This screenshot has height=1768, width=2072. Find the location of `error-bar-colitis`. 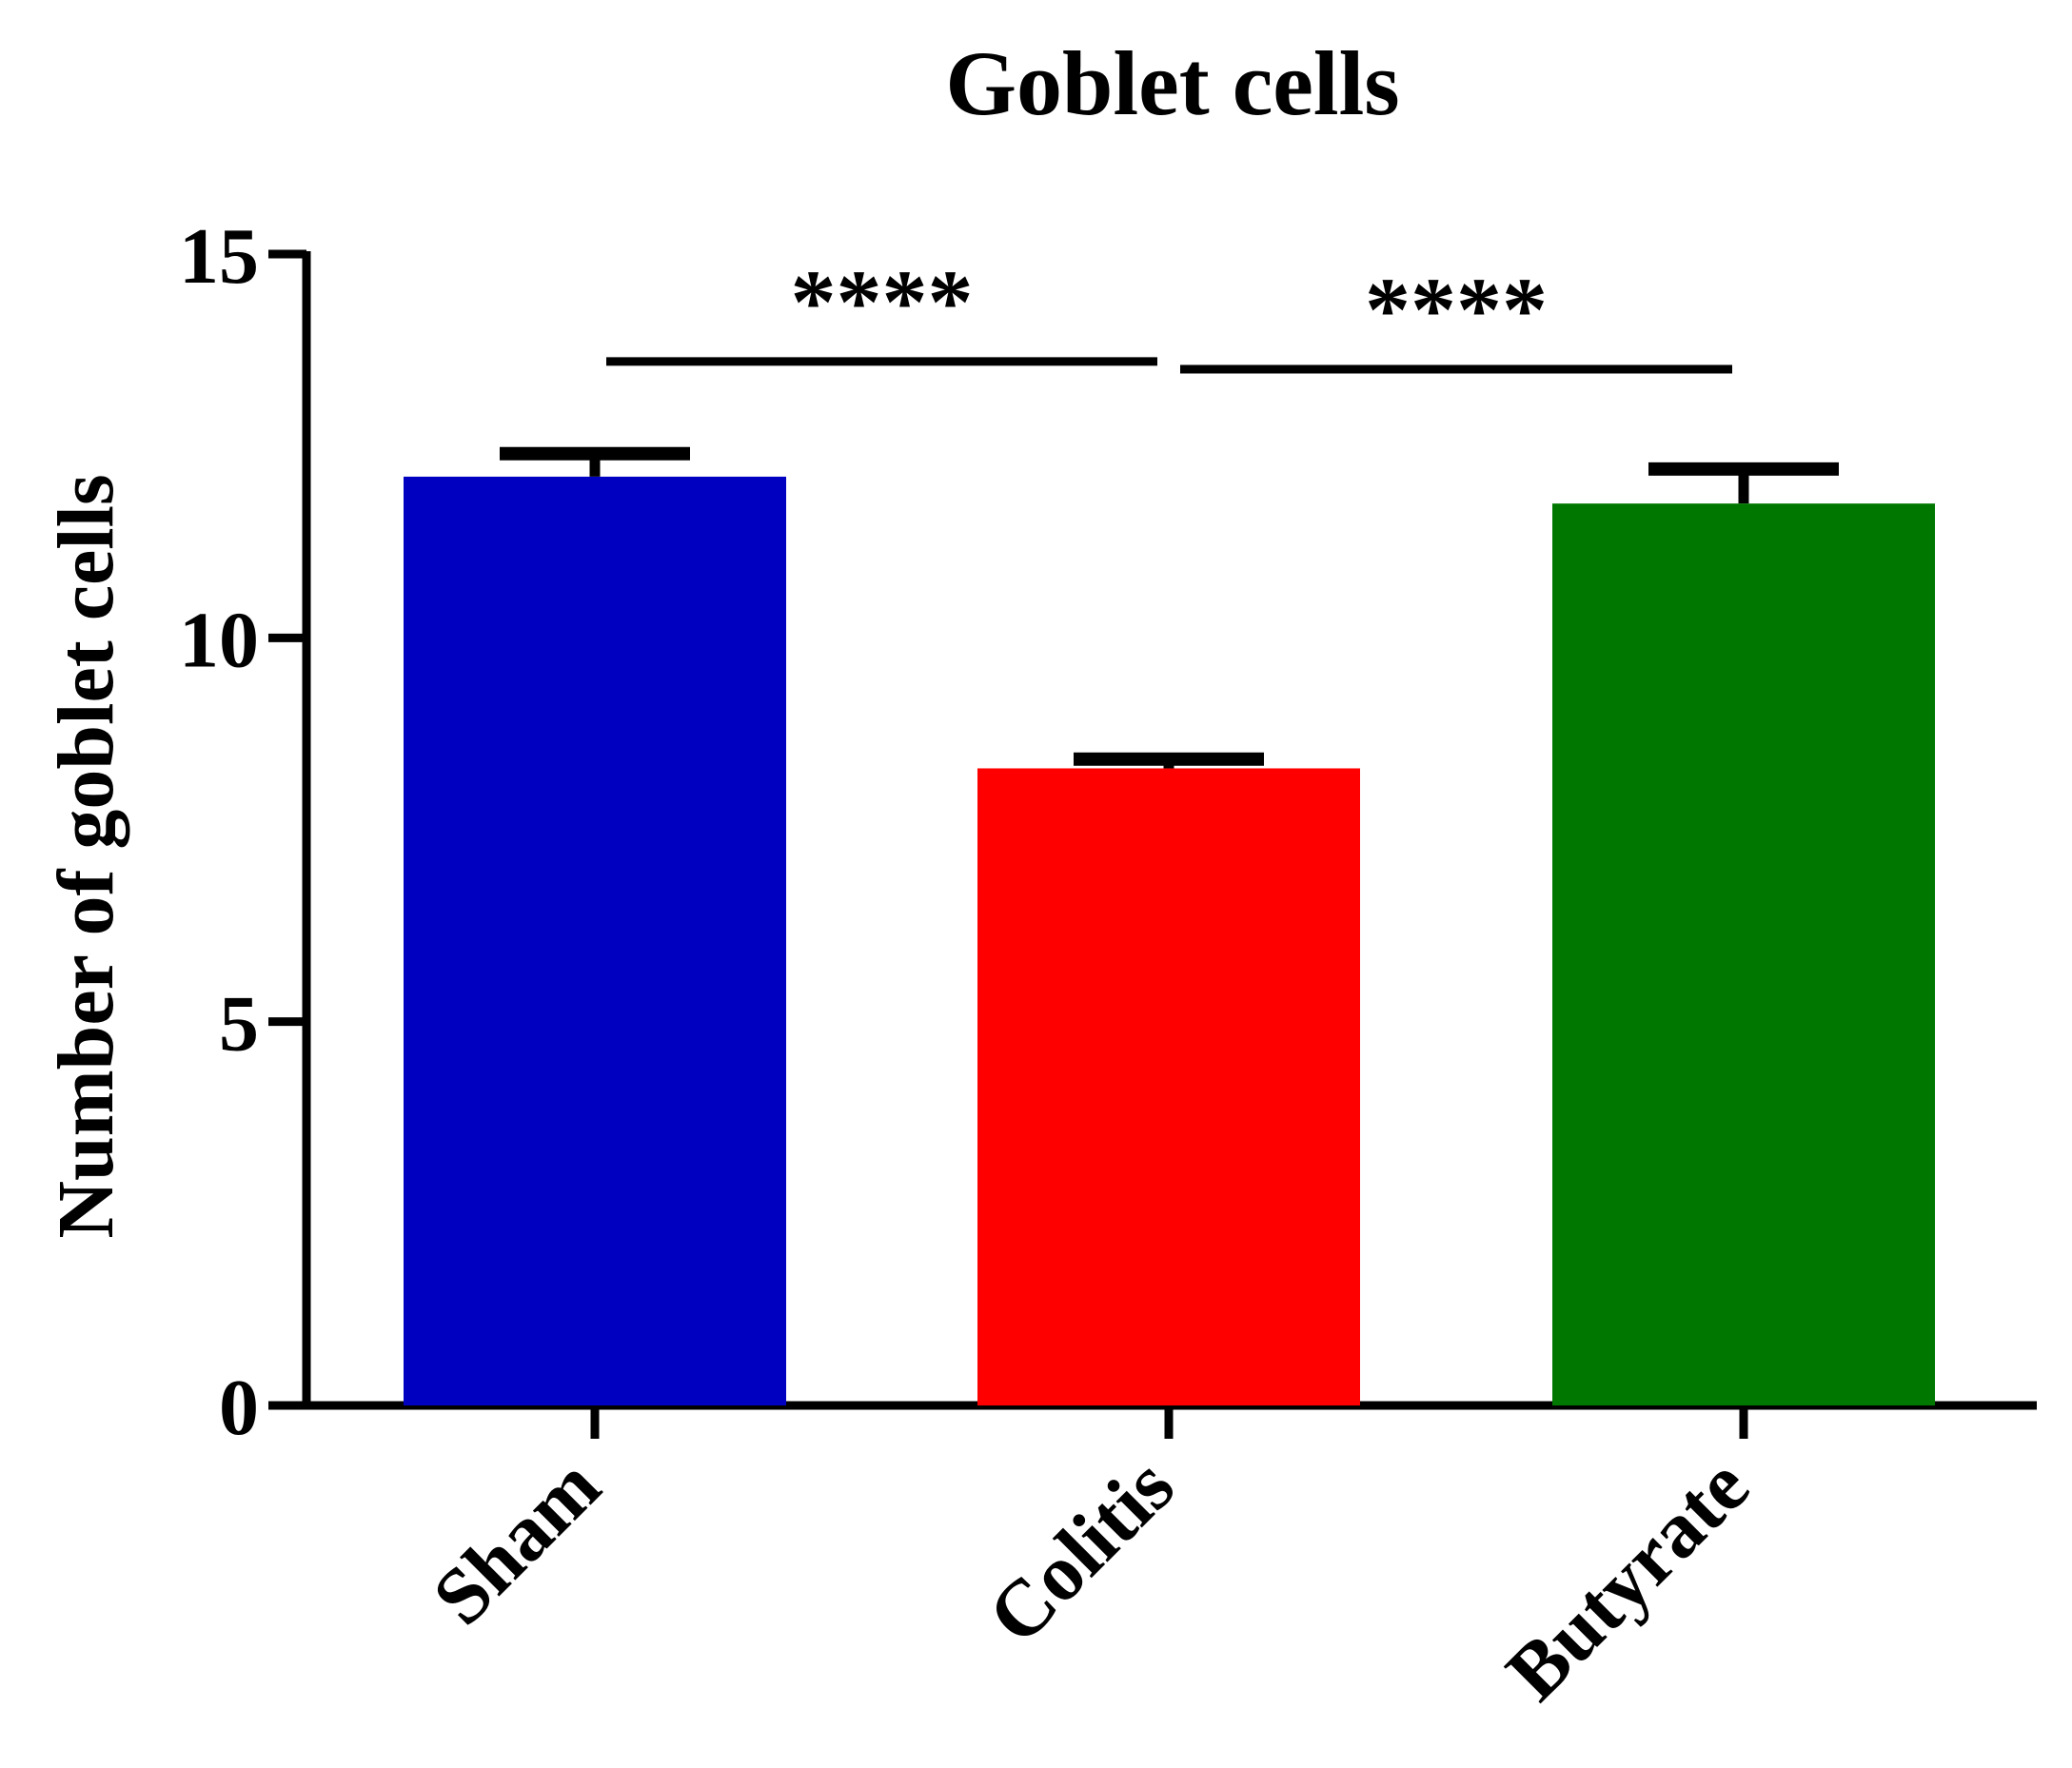

error-bar-colitis is located at coordinates (1169, 760).